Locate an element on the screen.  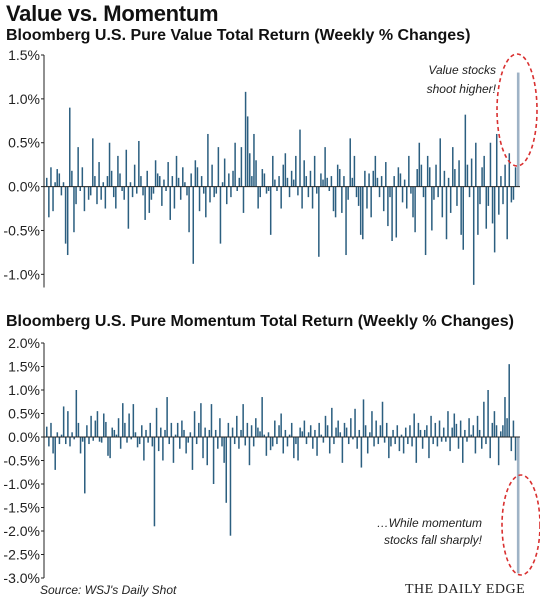
value-ytick-label: 1.0% is located at coordinates (24, 99).